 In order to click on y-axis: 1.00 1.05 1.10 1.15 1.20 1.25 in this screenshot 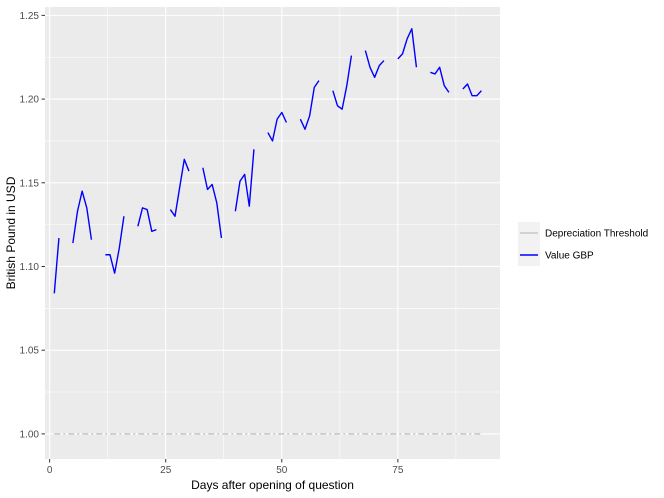, I will do `click(32, 225)`.